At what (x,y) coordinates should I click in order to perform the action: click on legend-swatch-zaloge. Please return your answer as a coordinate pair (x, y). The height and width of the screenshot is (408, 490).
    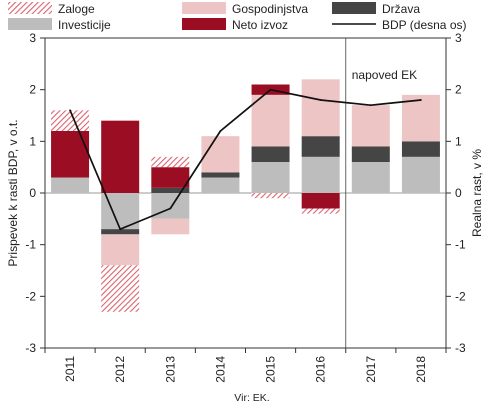
    Looking at the image, I should click on (30, 8).